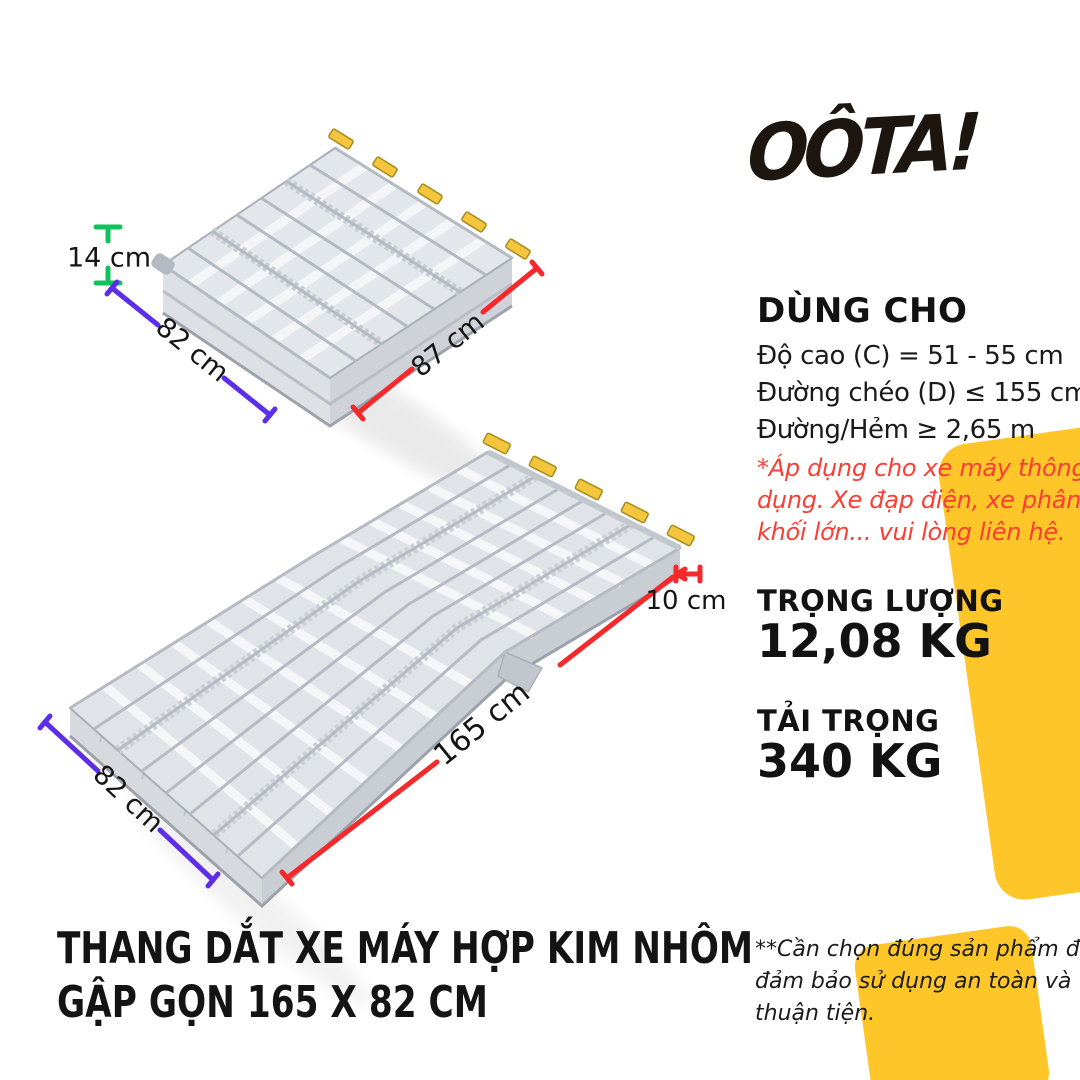 The image size is (1080, 1080). I want to click on width-marker-unfolded-82cm, so click(129, 801).